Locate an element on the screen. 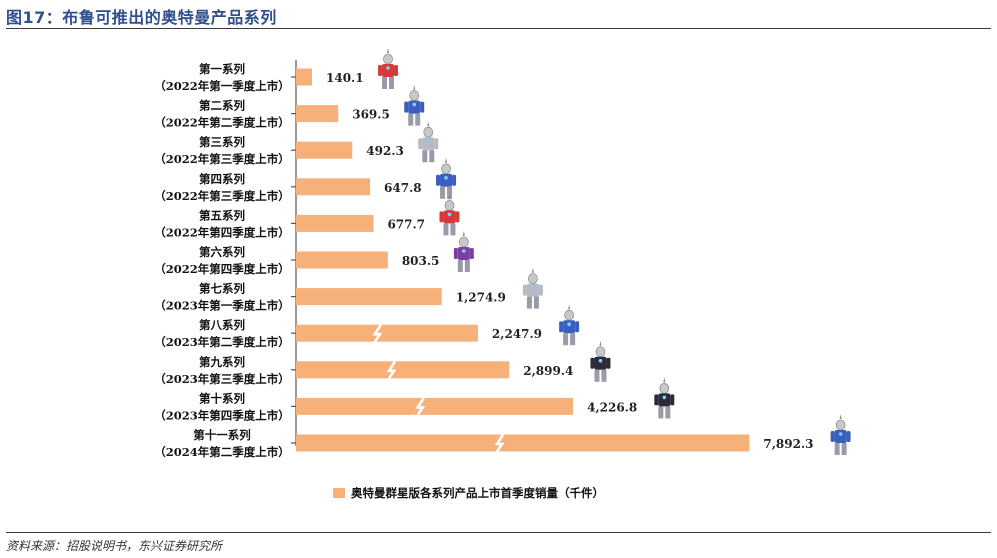  category-name-label: 第六系列 is located at coordinates (222, 252).